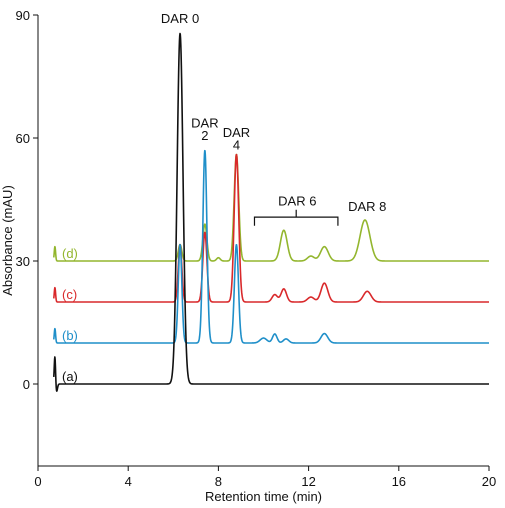 This screenshot has height=508, width=505. Describe the element at coordinates (37, 481) in the screenshot. I see `x-tick-label: 0` at that location.